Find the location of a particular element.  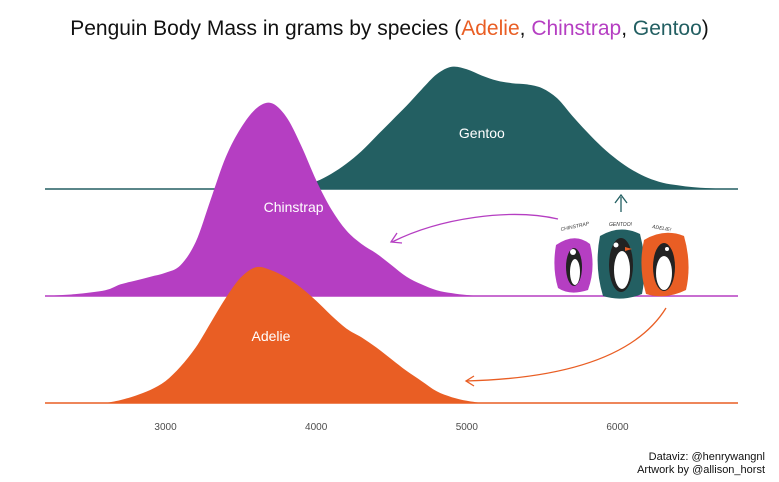

adelie-arrow is located at coordinates (566, 344).